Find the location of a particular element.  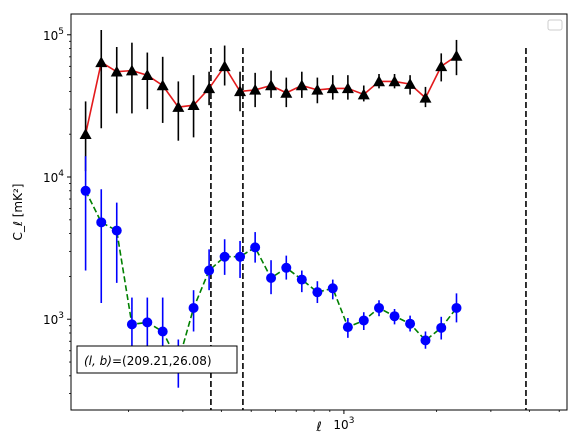

annotation-frame is located at coordinates (157, 359).